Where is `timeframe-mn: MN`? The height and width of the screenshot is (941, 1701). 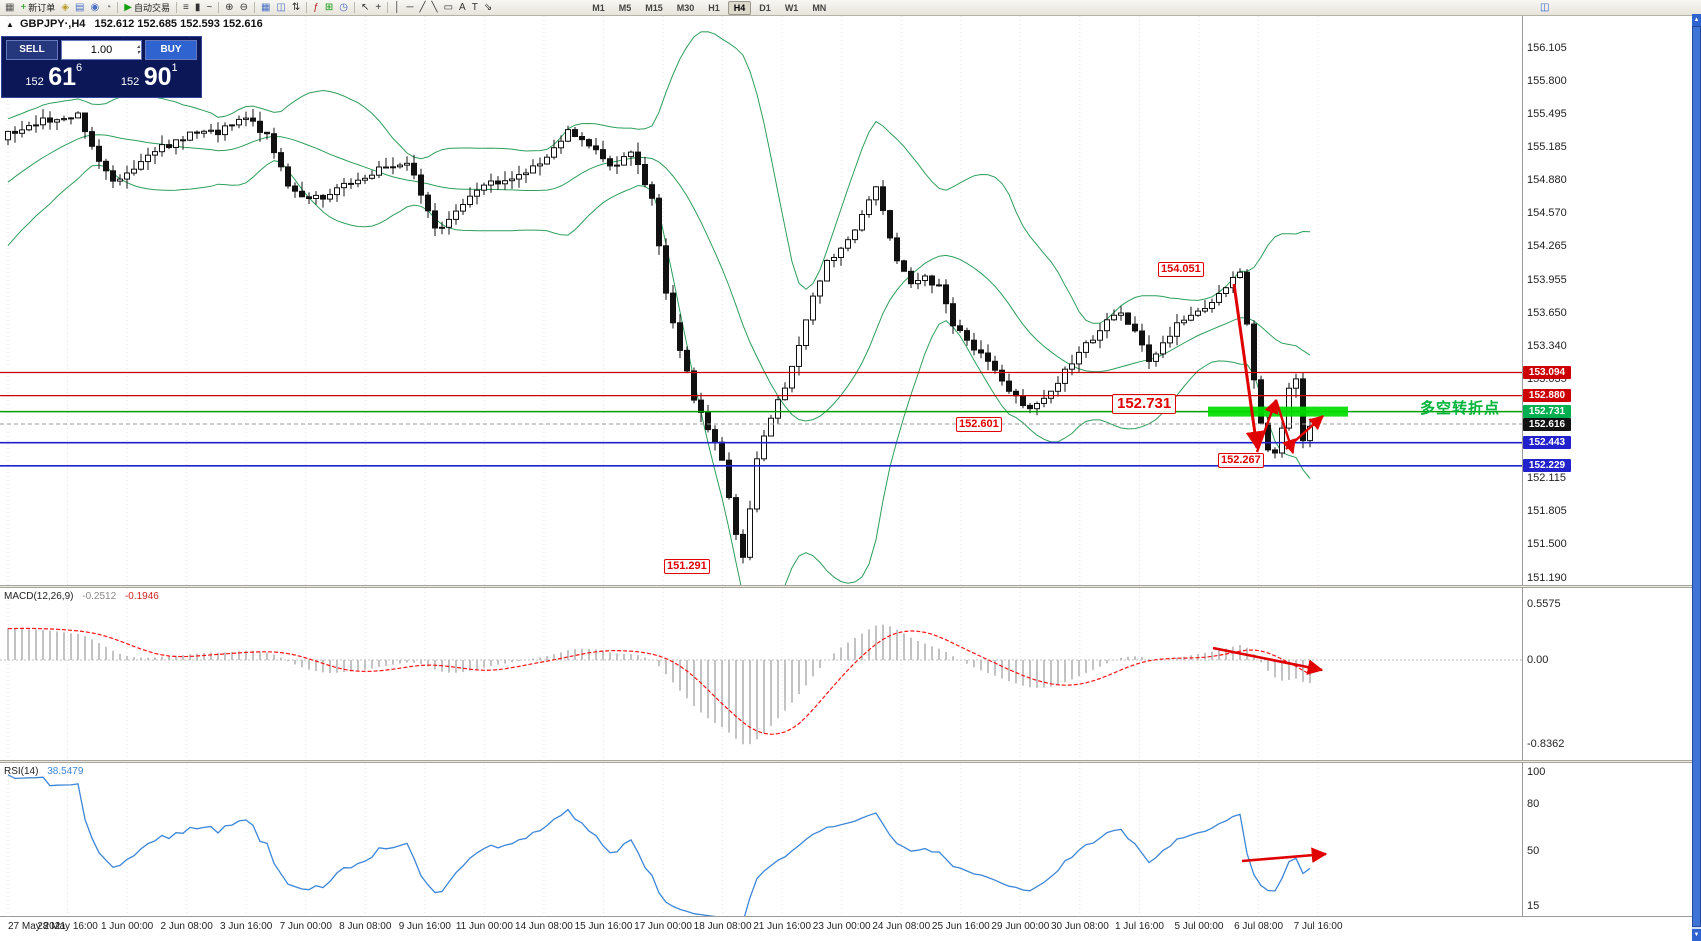
timeframe-mn: MN is located at coordinates (819, 7).